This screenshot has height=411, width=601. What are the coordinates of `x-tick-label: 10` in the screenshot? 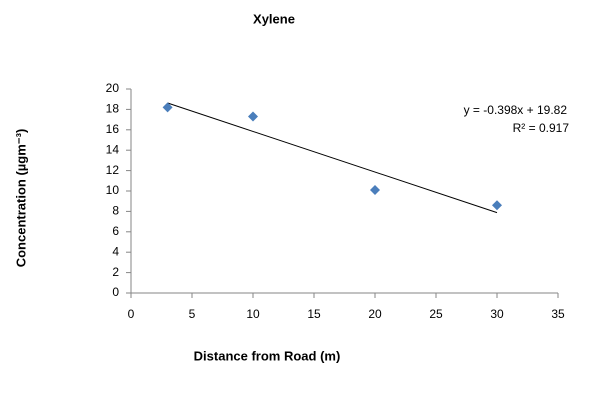 It's located at (253, 314).